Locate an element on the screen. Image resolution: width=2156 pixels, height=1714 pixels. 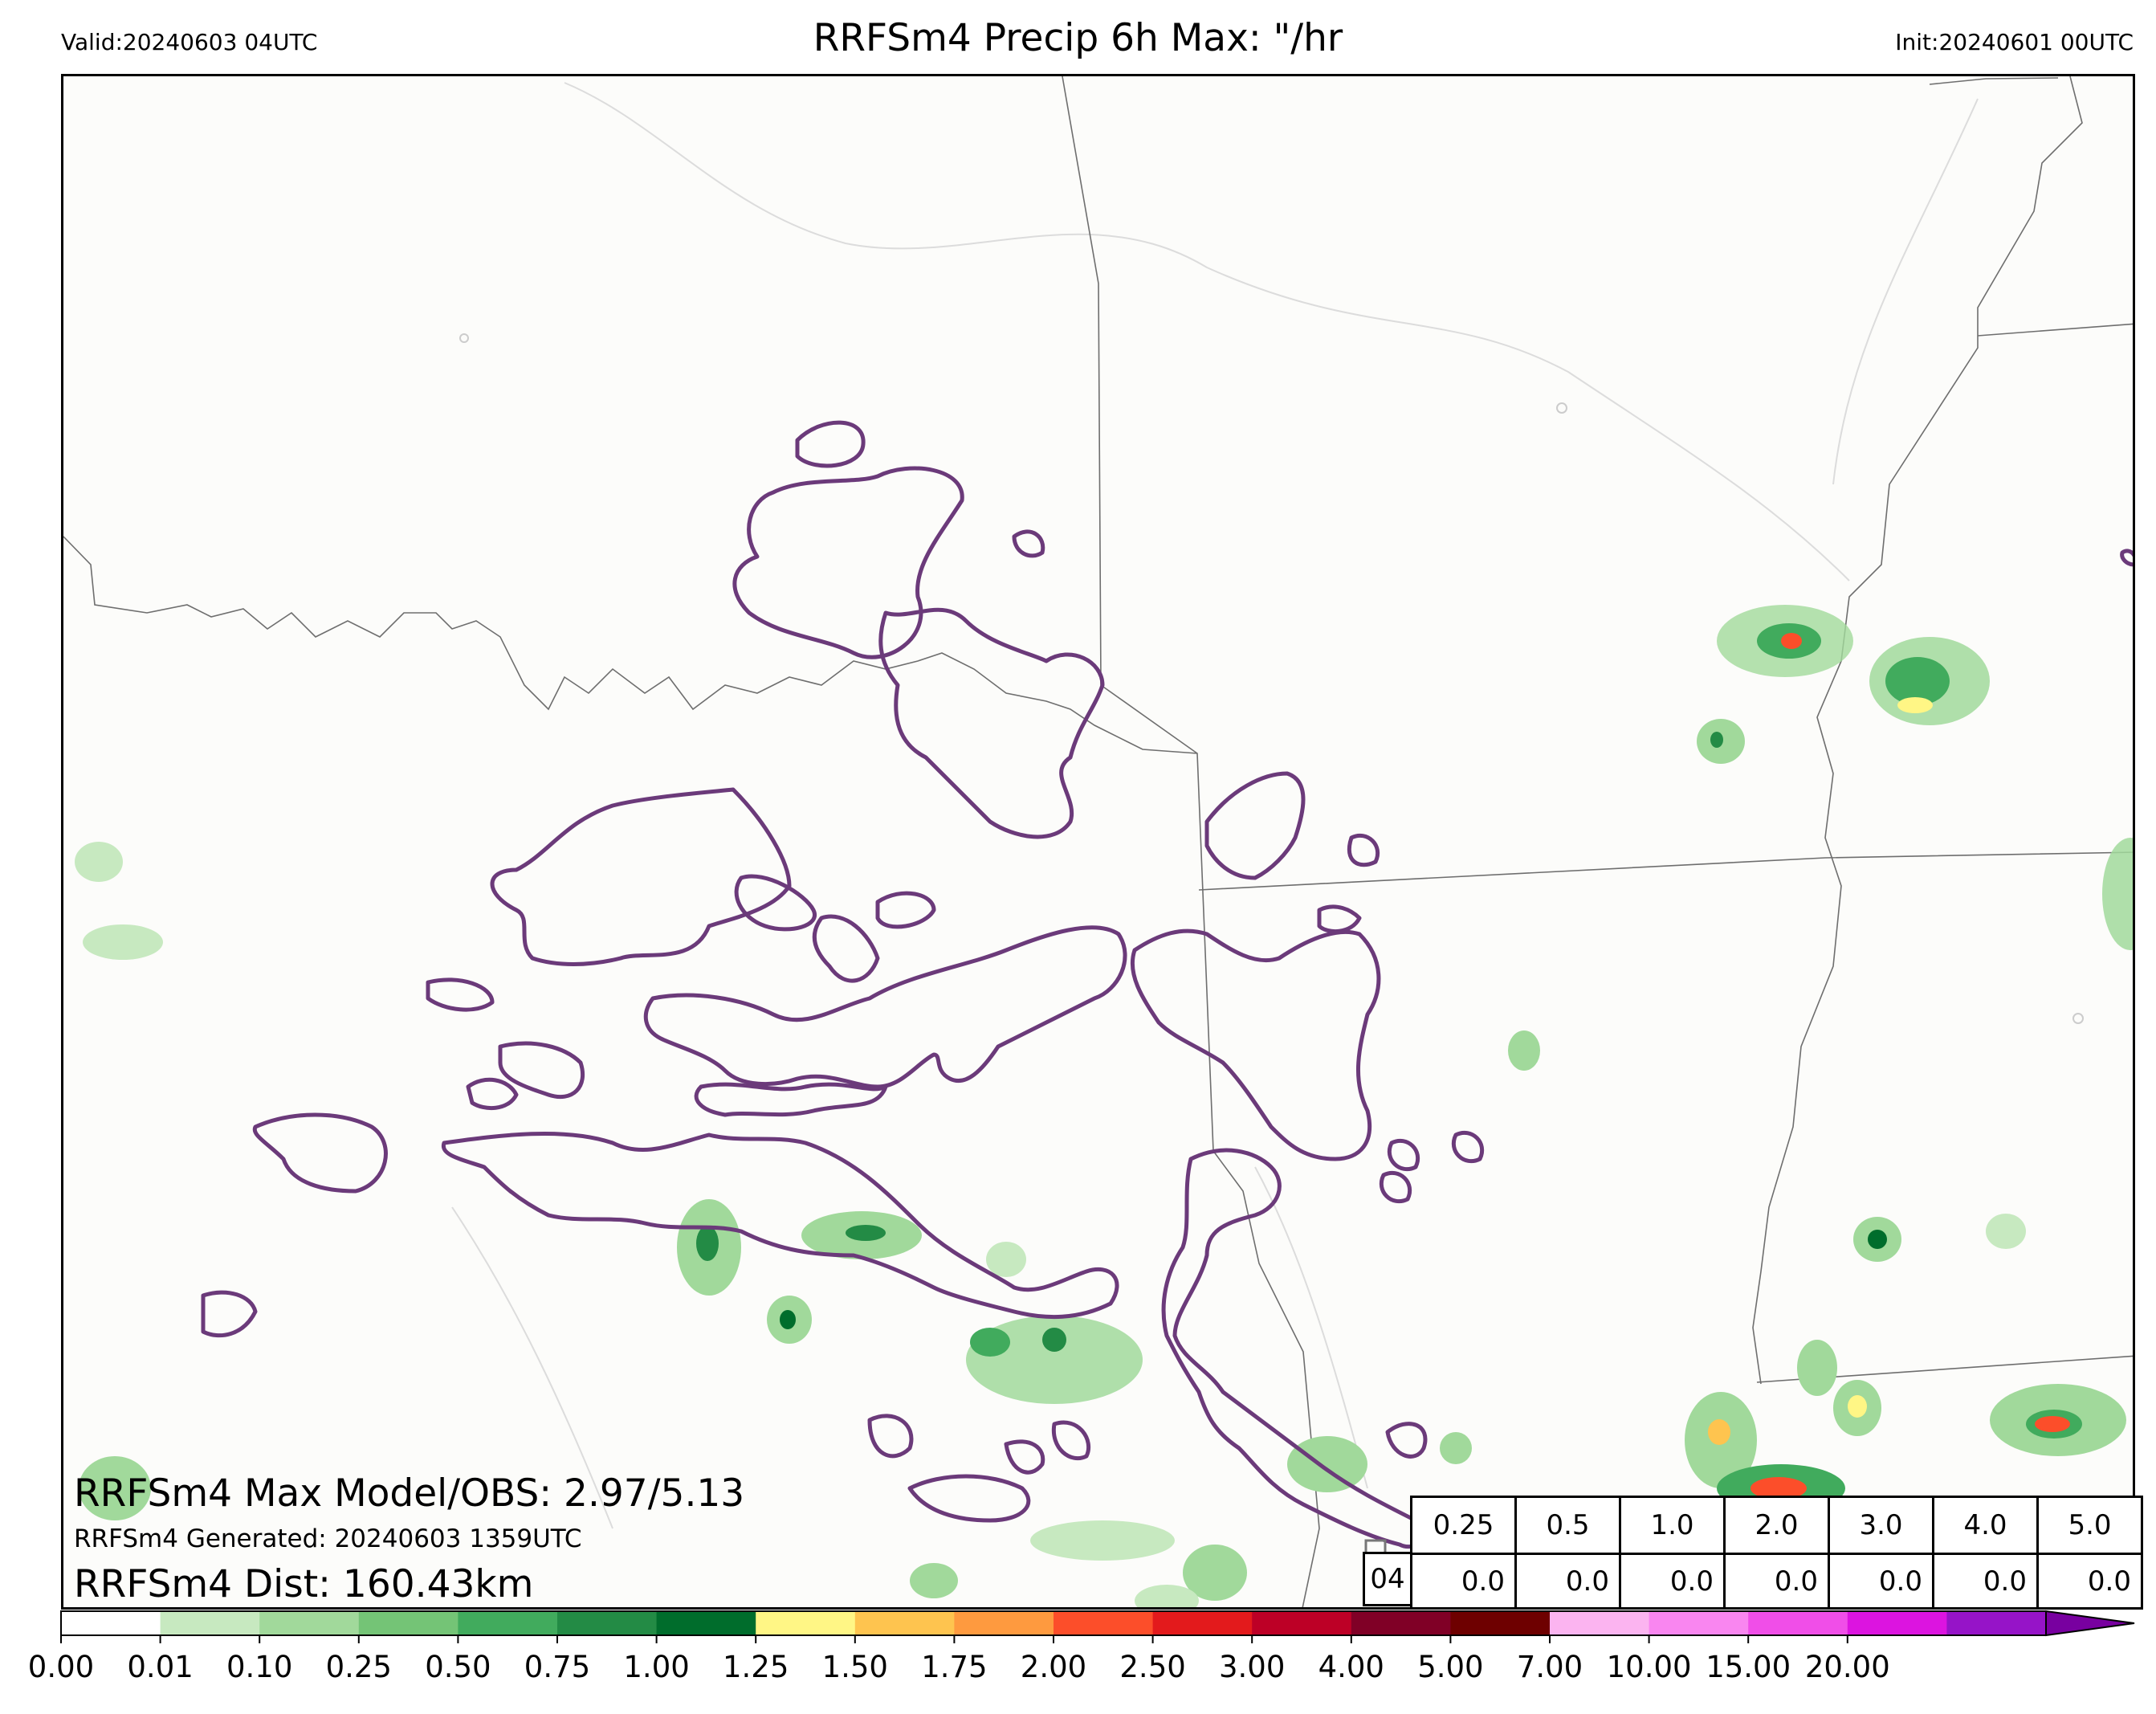
colorbar-tick-label: 10.00 is located at coordinates (1650, 1667).